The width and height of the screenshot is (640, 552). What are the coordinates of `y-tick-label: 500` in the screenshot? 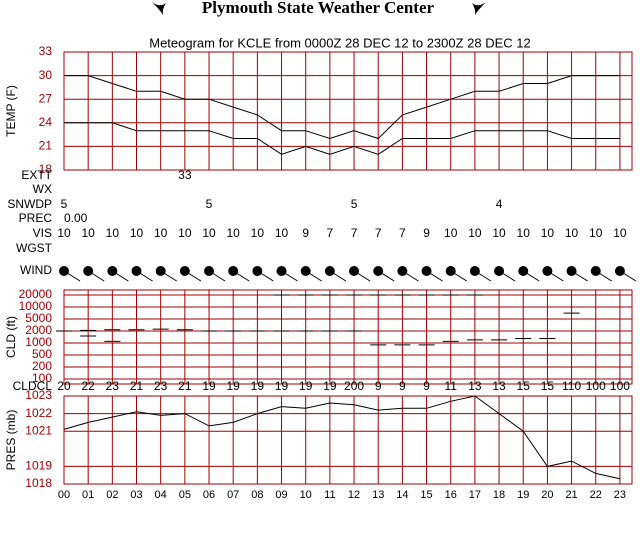 It's located at (42, 354).